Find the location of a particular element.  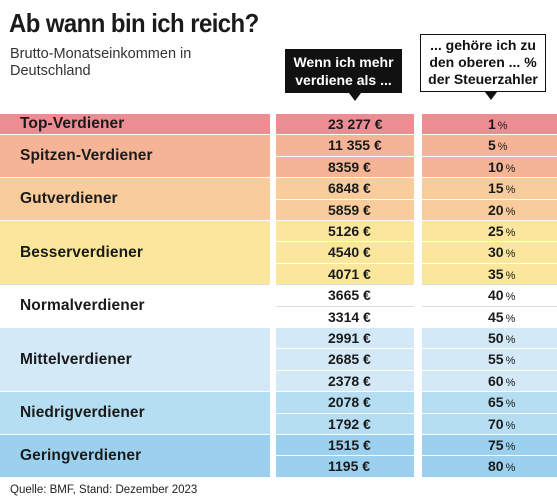

percent-value: 70% is located at coordinates (501, 424).